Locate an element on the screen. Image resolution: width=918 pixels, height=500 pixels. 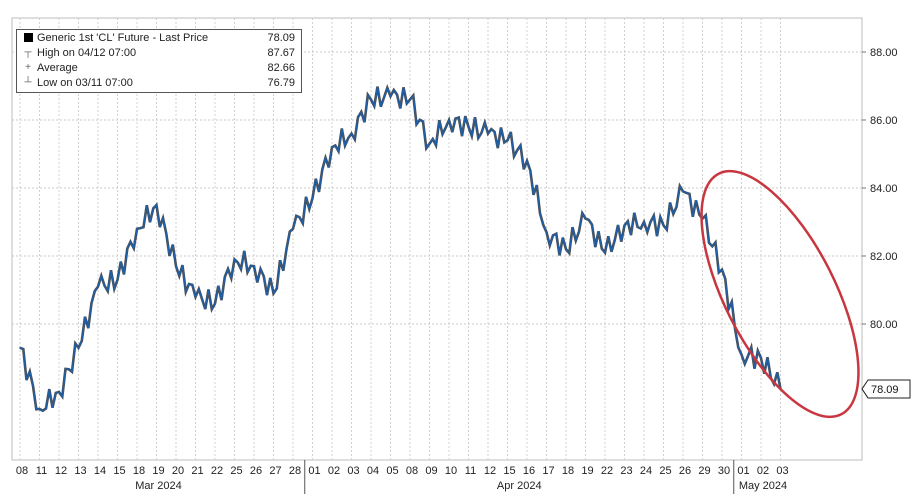
legend-value-average: 82.66 is located at coordinates (281, 68).